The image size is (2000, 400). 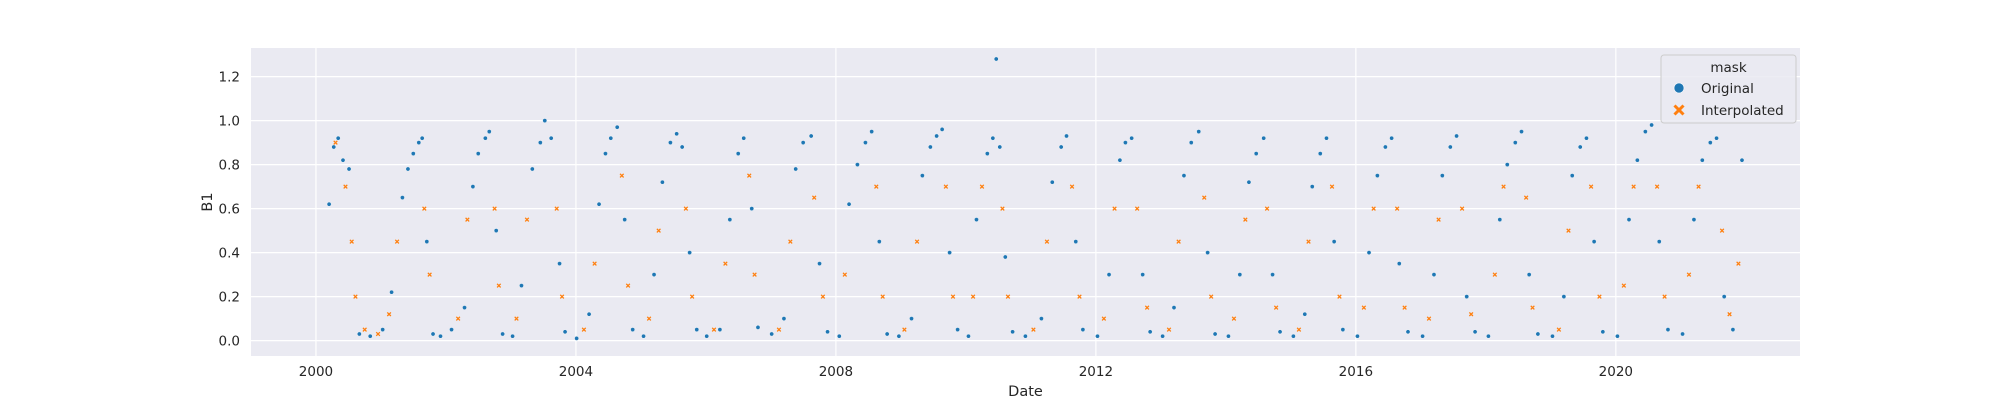 What do you see at coordinates (966, 372) in the screenshot?
I see `x-tick-labels: 2000 2004 2008 2012 2016 2020` at bounding box center [966, 372].